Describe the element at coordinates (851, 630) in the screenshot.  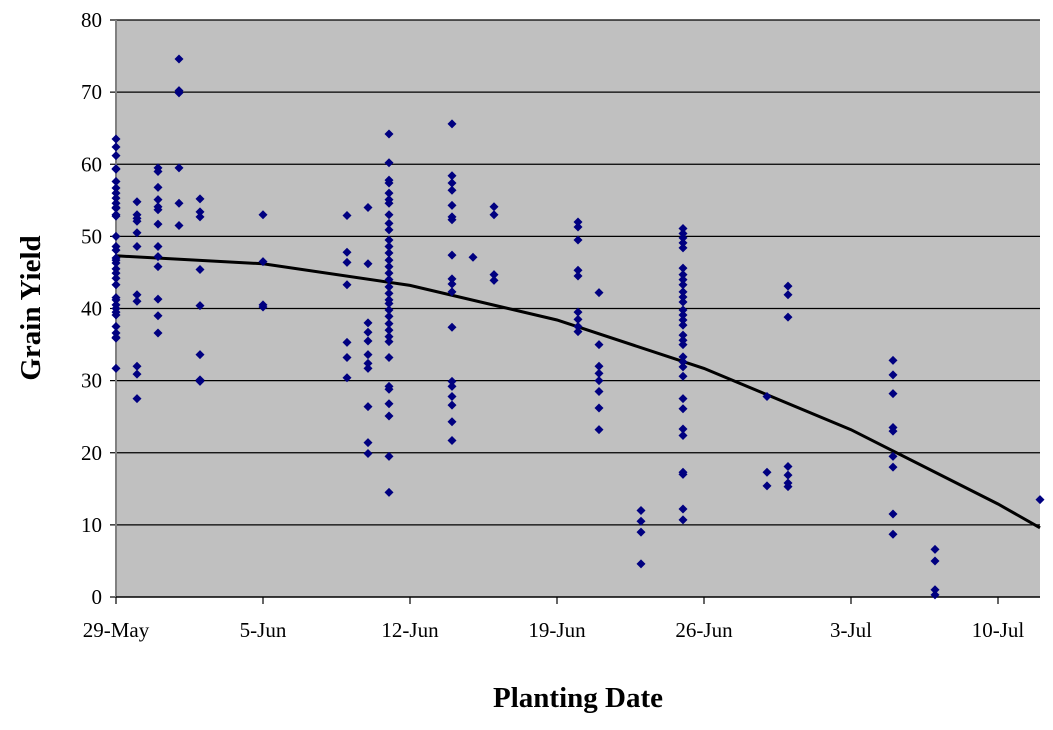
I see `x-tick-label: 3-Jul` at that location.